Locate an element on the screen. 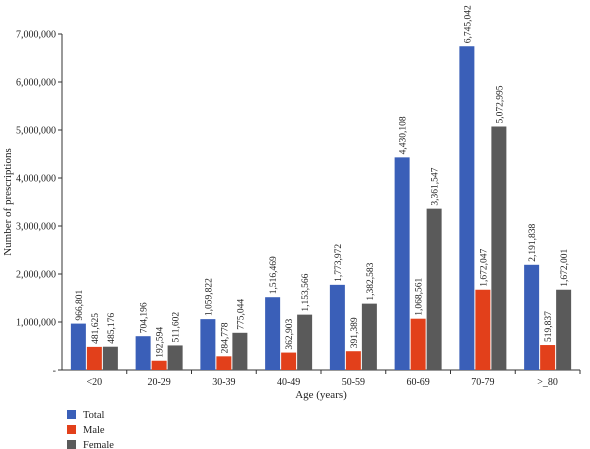 The width and height of the screenshot is (590, 449). legend: Total Male Female is located at coordinates (90, 429).